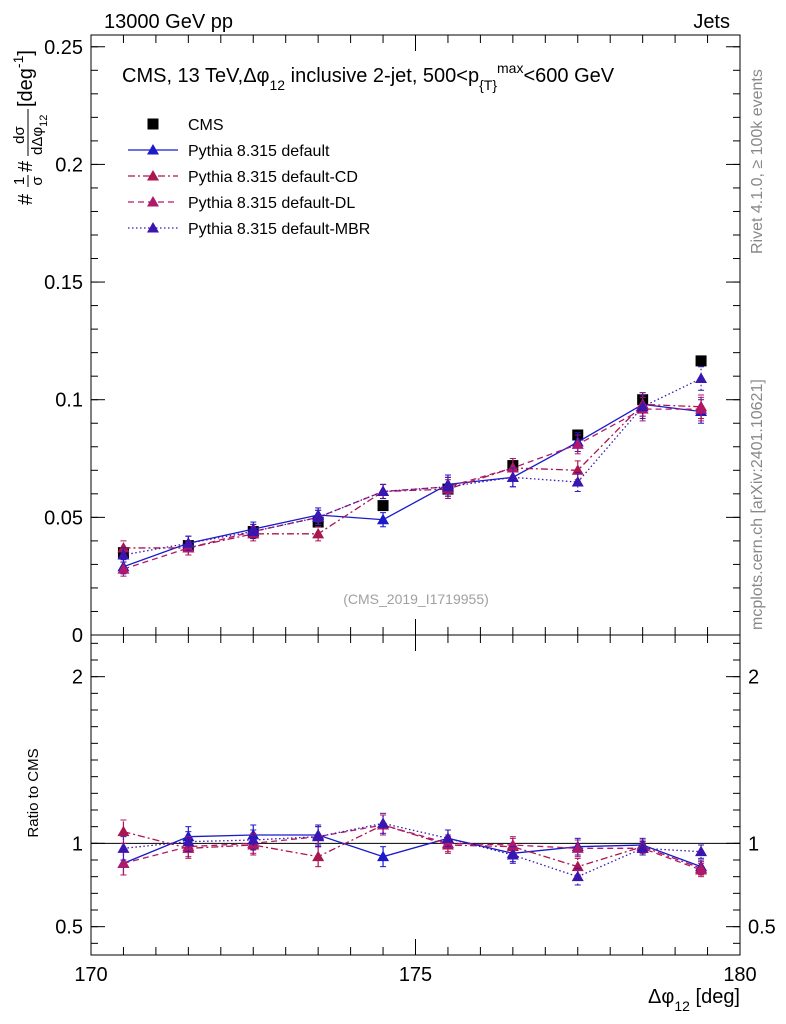 The height and width of the screenshot is (1024, 786). What do you see at coordinates (682, 1006) in the screenshot?
I see `xlabel-sub: 12` at bounding box center [682, 1006].